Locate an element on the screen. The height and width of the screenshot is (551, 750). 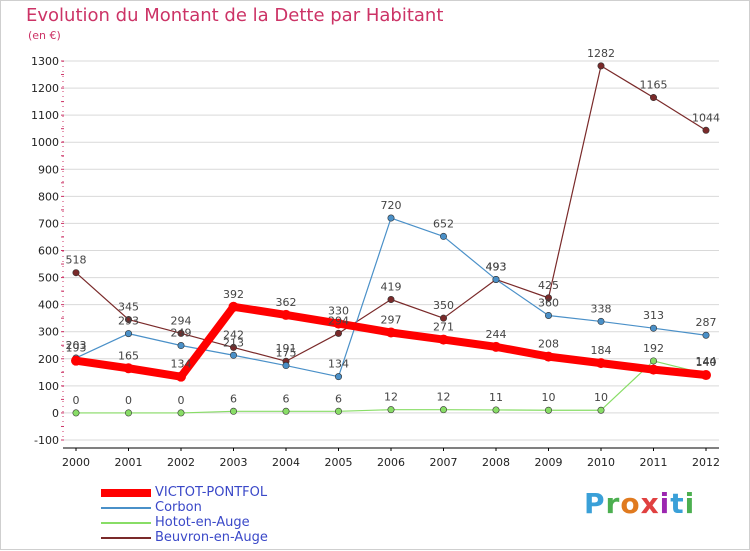
chart-subtitle: (en €) is located at coordinates (44, 35).